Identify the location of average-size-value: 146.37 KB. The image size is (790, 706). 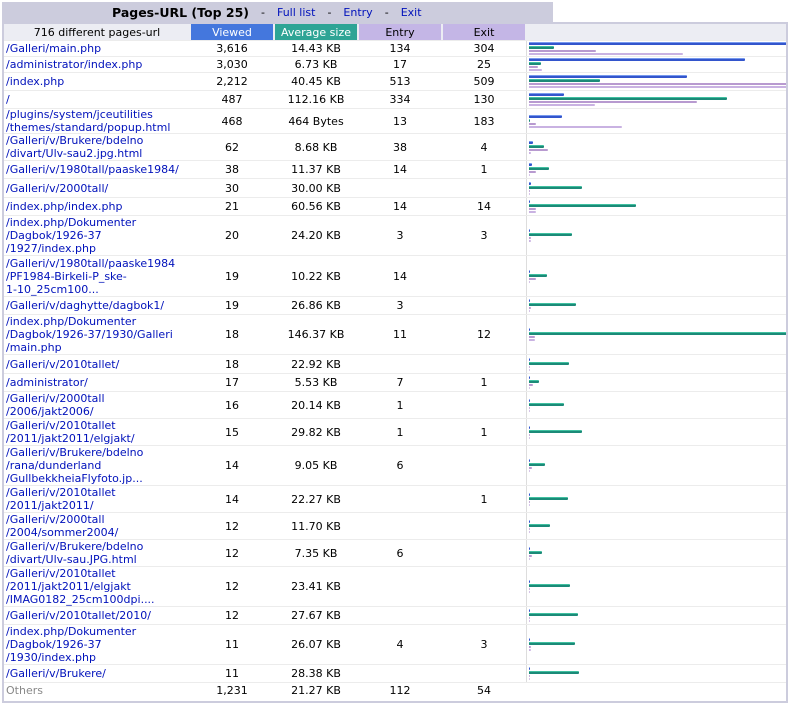
(316, 334).